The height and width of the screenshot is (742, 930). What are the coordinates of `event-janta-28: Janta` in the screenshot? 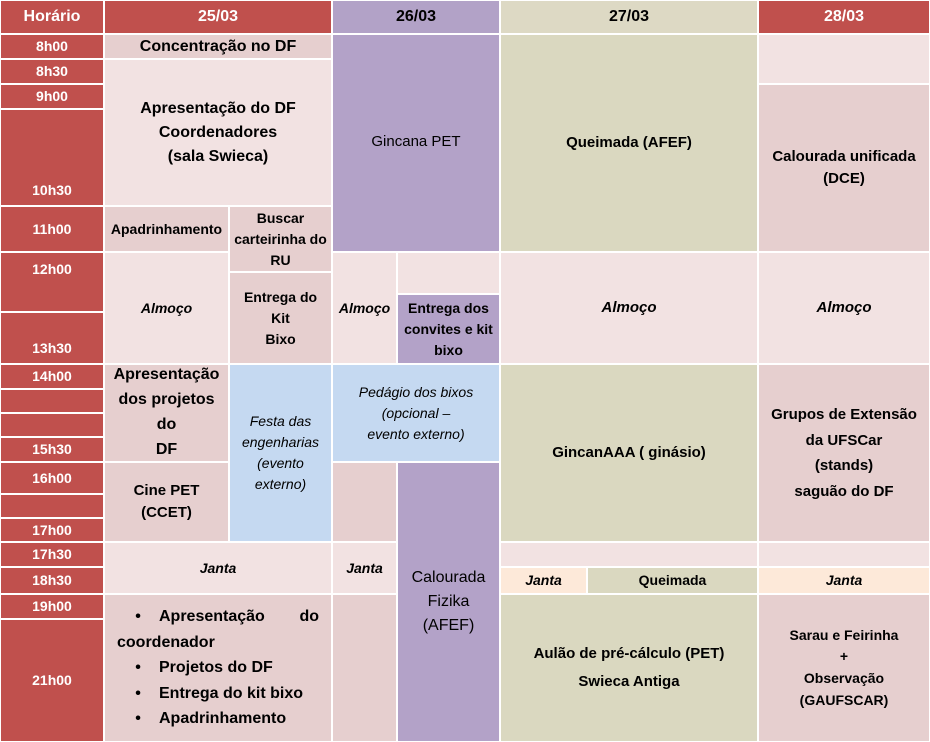 It's located at (844, 580).